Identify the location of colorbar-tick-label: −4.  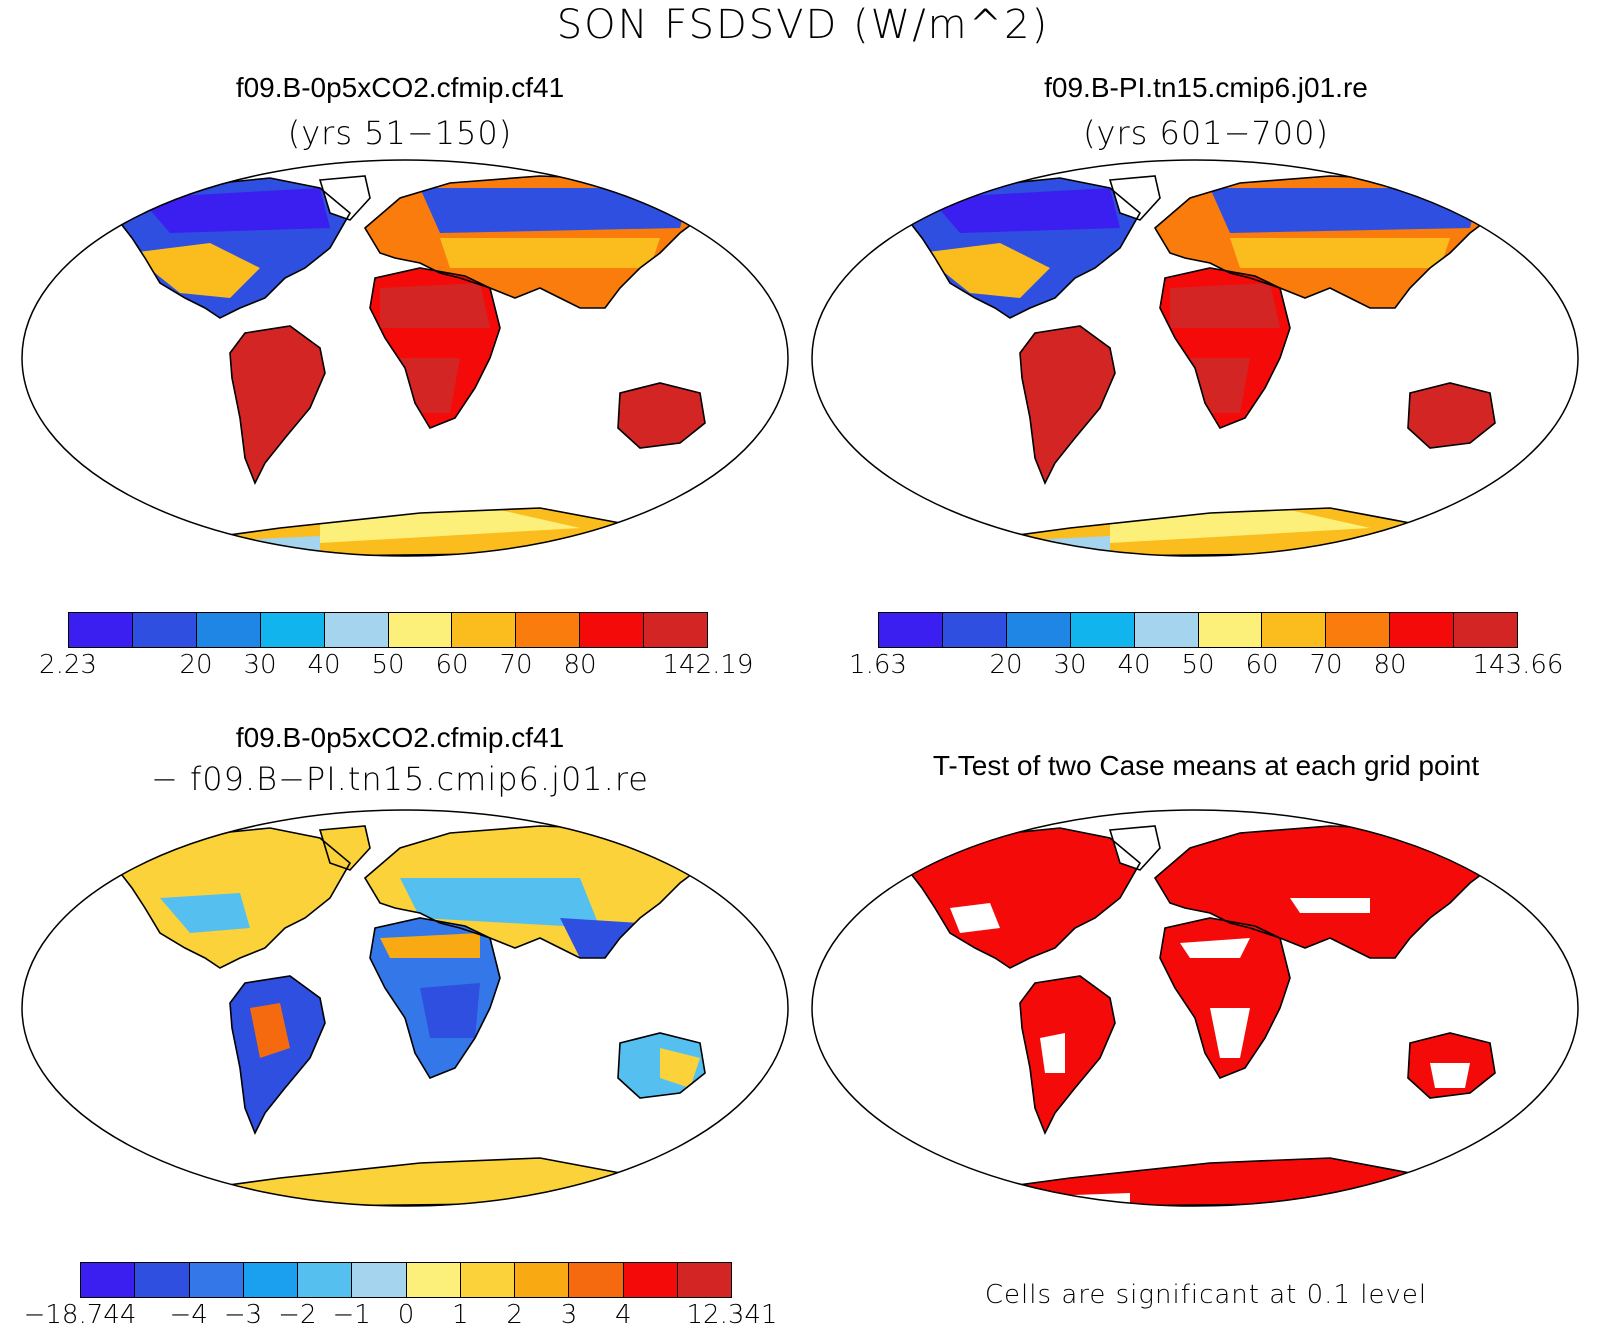
(188, 1315).